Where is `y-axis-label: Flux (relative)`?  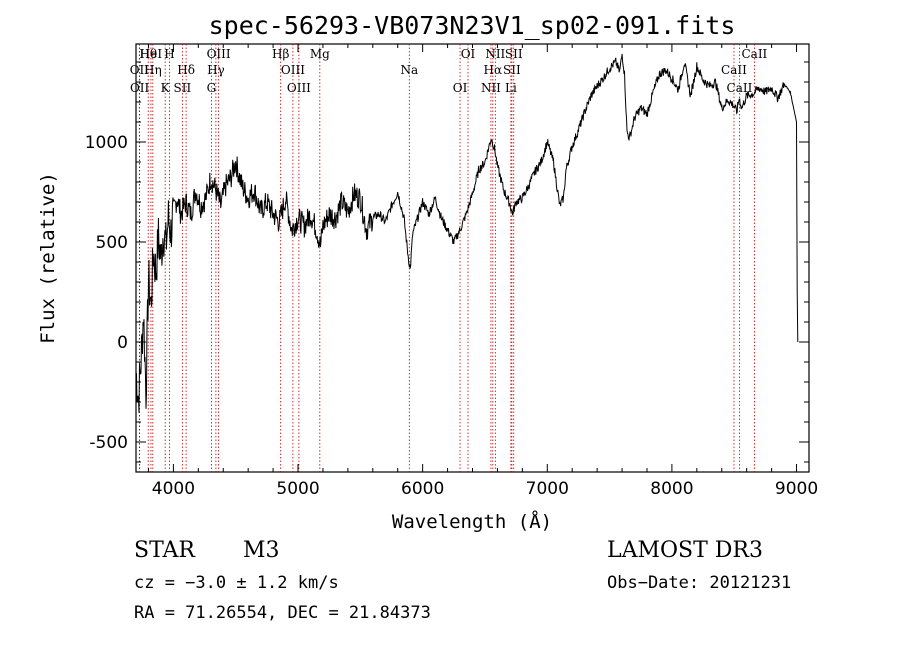 y-axis-label: Flux (relative) is located at coordinates (48, 258).